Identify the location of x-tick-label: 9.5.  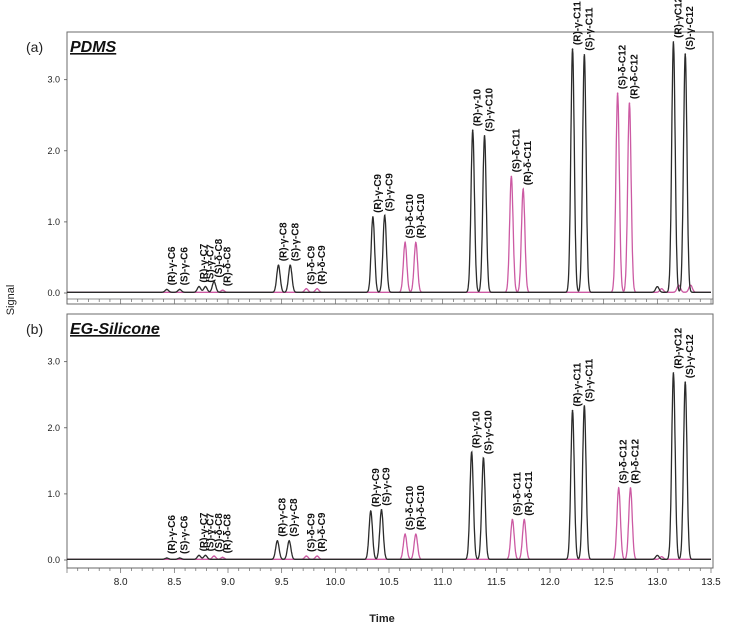
(282, 582).